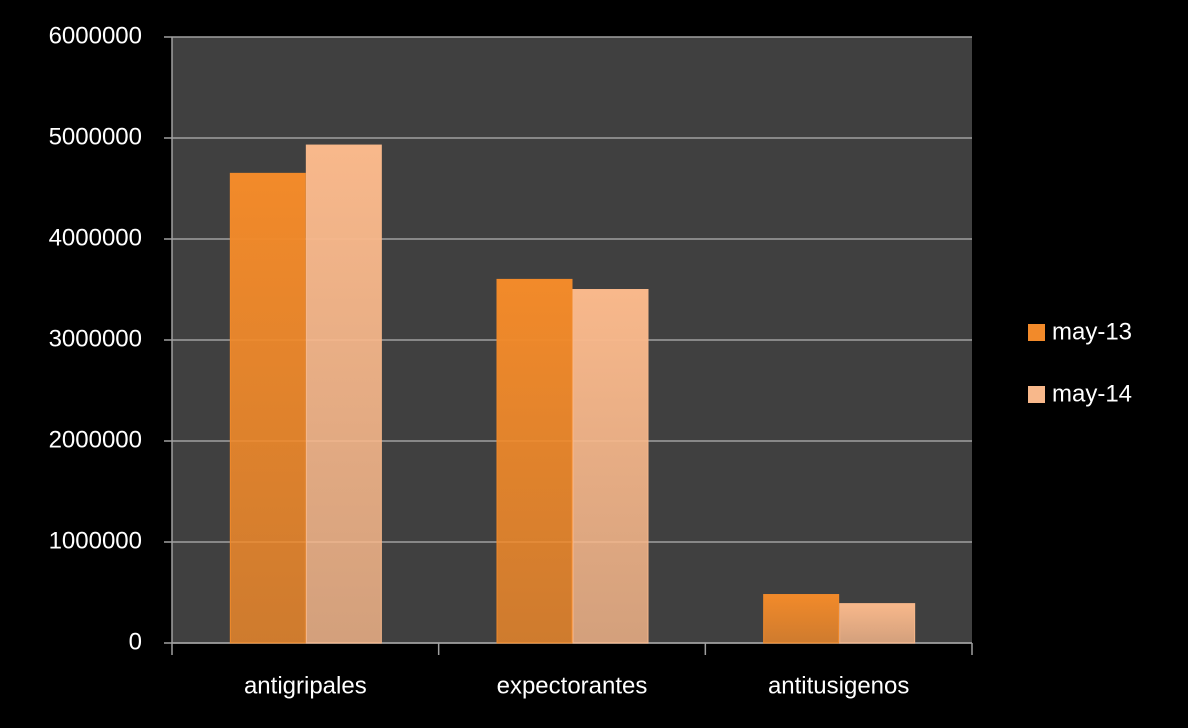 This screenshot has height=728, width=1188. I want to click on legend-label: may-13, so click(1092, 331).